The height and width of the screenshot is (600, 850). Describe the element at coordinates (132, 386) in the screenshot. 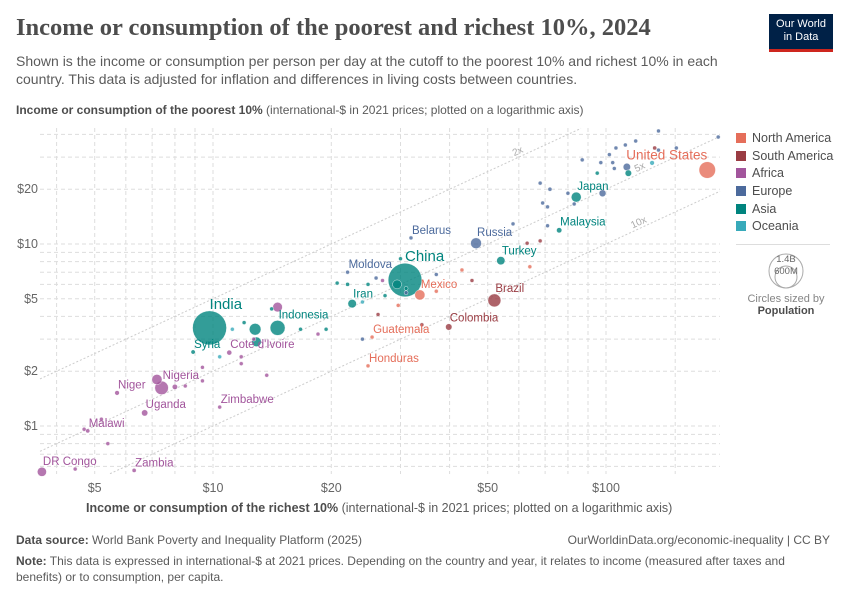

I see `point-label: Niger` at that location.